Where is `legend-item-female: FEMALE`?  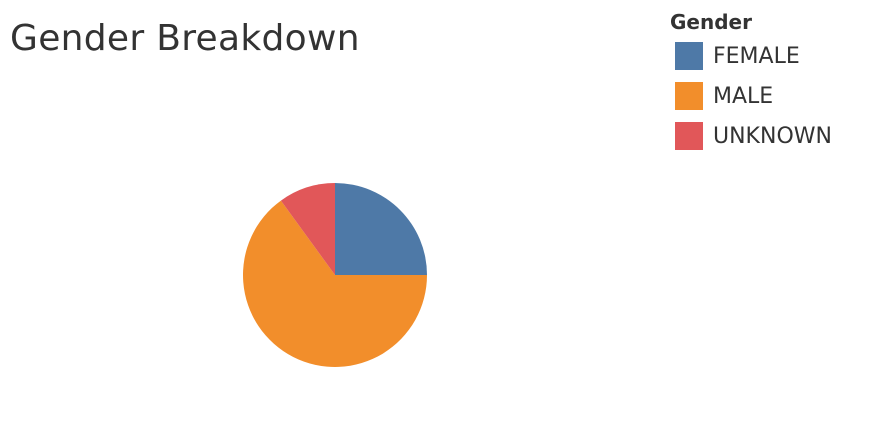 legend-item-female: FEMALE is located at coordinates (751, 56).